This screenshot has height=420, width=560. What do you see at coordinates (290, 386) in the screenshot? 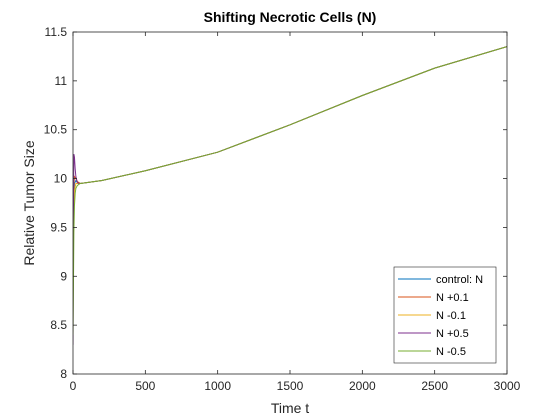
I see `x-tick-label: 1500` at bounding box center [290, 386].